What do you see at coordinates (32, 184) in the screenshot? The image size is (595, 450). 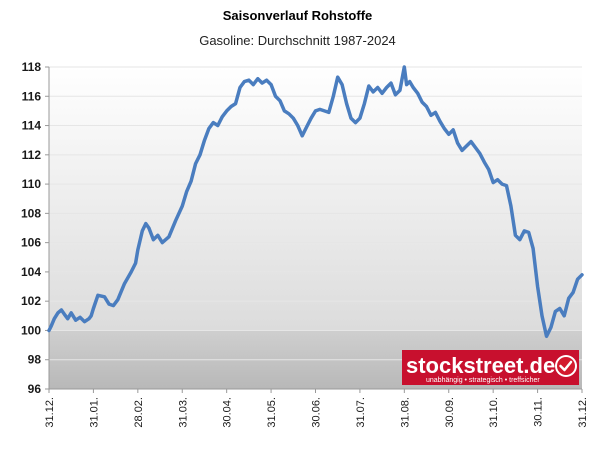 I see `y-tick-label: 110` at bounding box center [32, 184].